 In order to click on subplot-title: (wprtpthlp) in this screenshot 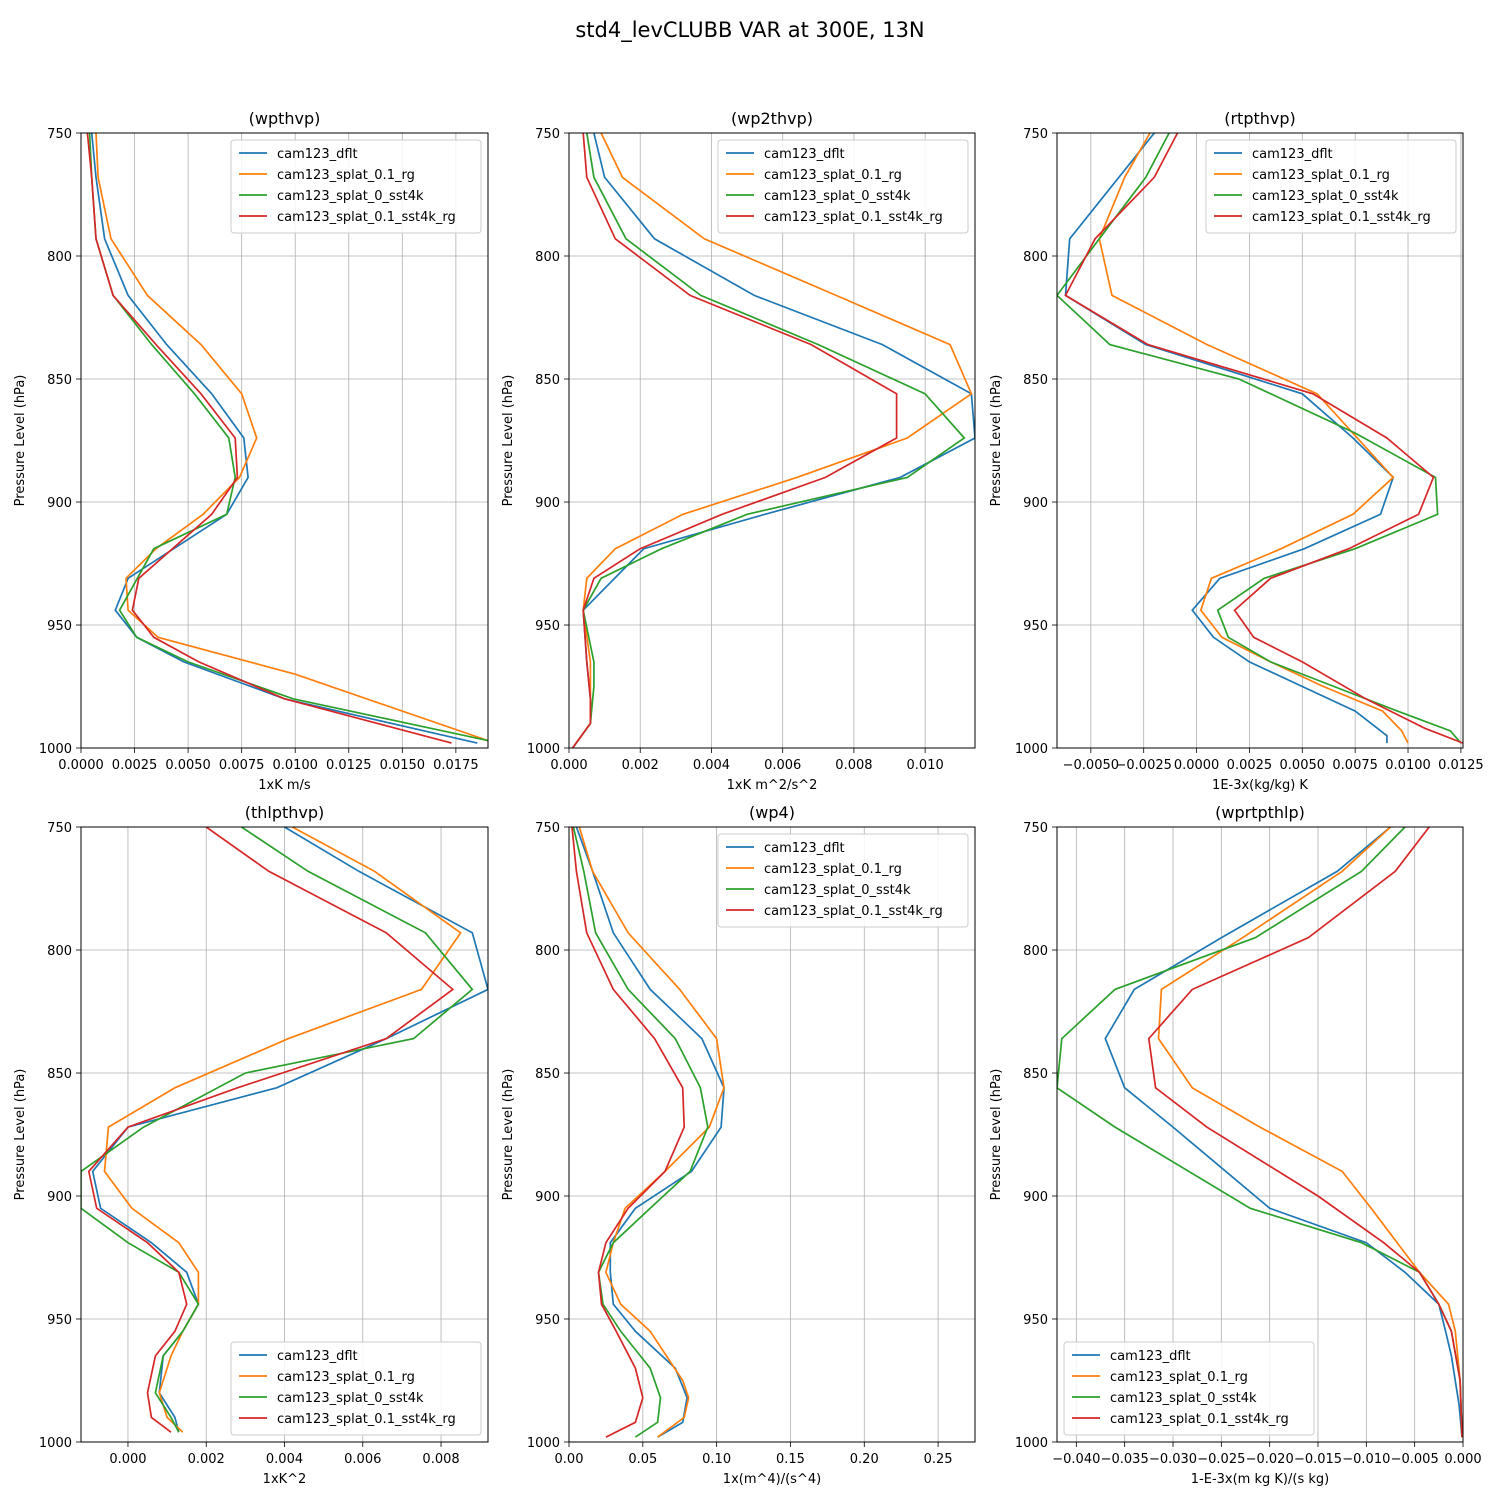, I will do `click(1260, 812)`.